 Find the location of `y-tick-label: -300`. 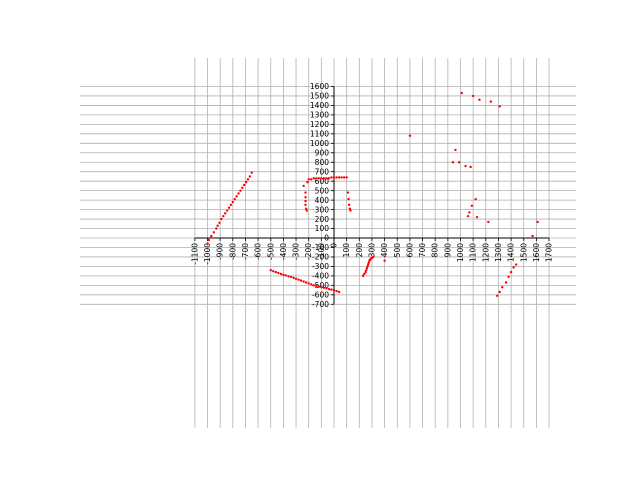

y-tick-label: -300 is located at coordinates (320, 266).